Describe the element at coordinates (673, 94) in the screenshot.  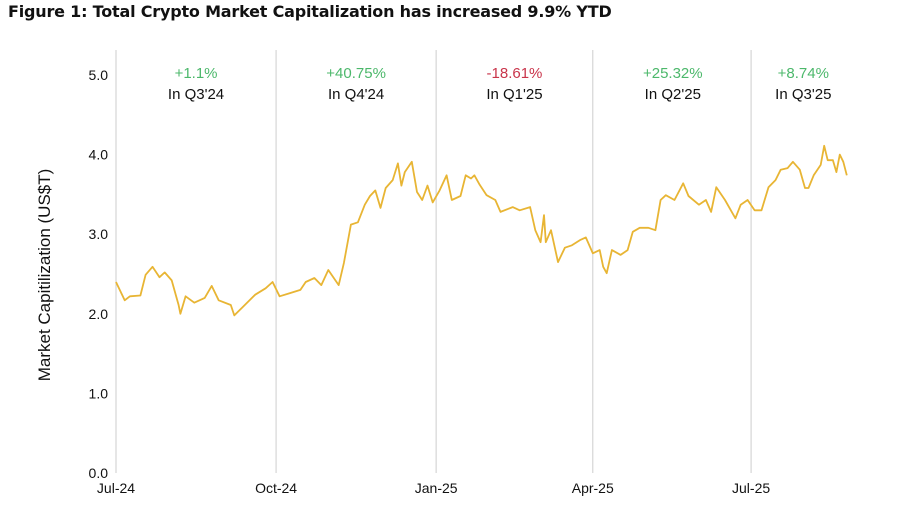
I see `quarter-change-label: In Q2'25` at that location.